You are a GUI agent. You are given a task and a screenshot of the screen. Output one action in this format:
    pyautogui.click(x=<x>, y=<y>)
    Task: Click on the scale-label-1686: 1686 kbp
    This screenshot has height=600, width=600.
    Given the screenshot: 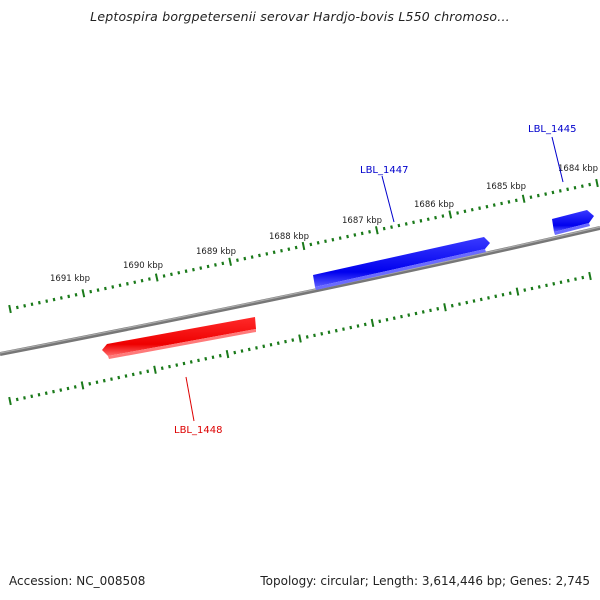 What is the action you would take?
    pyautogui.click(x=434, y=205)
    